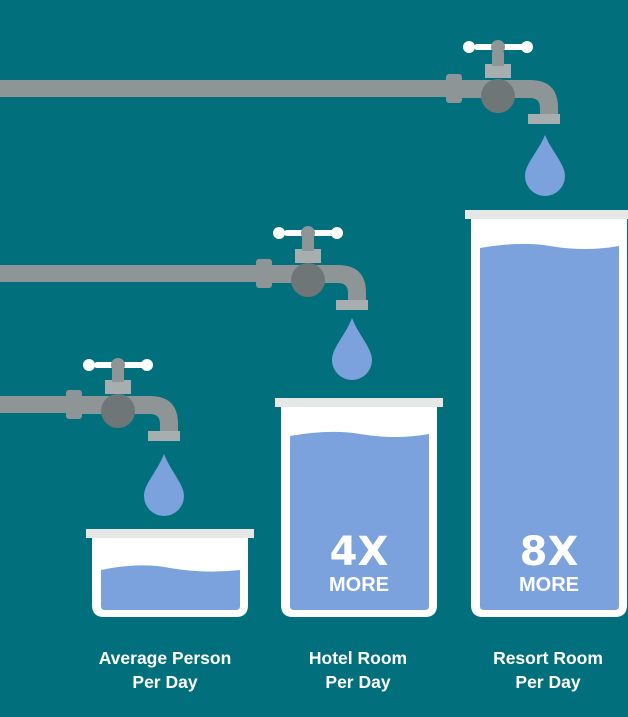  Describe the element at coordinates (170, 587) in the screenshot. I see `water-fill-average` at that location.